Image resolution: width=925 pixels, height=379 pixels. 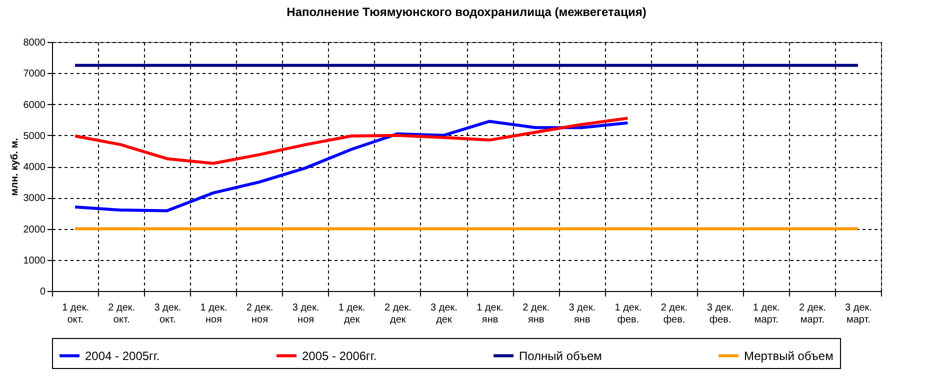 What do you see at coordinates (789, 355) in the screenshot?
I see `legend-label: Мертвый объем` at bounding box center [789, 355].